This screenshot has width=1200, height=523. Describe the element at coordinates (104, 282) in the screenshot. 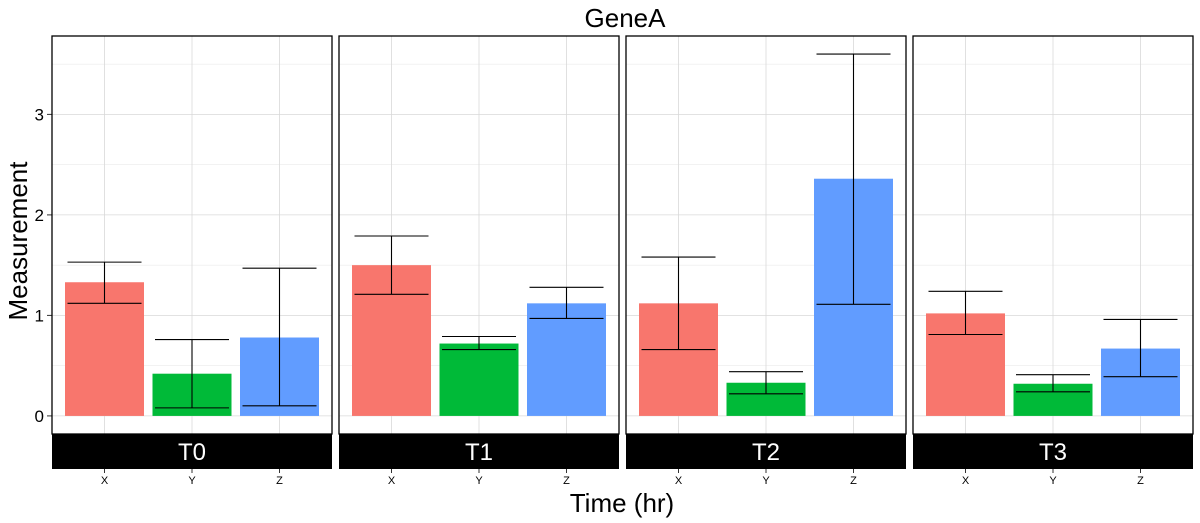

I see `error-bar-t0-x` at that location.